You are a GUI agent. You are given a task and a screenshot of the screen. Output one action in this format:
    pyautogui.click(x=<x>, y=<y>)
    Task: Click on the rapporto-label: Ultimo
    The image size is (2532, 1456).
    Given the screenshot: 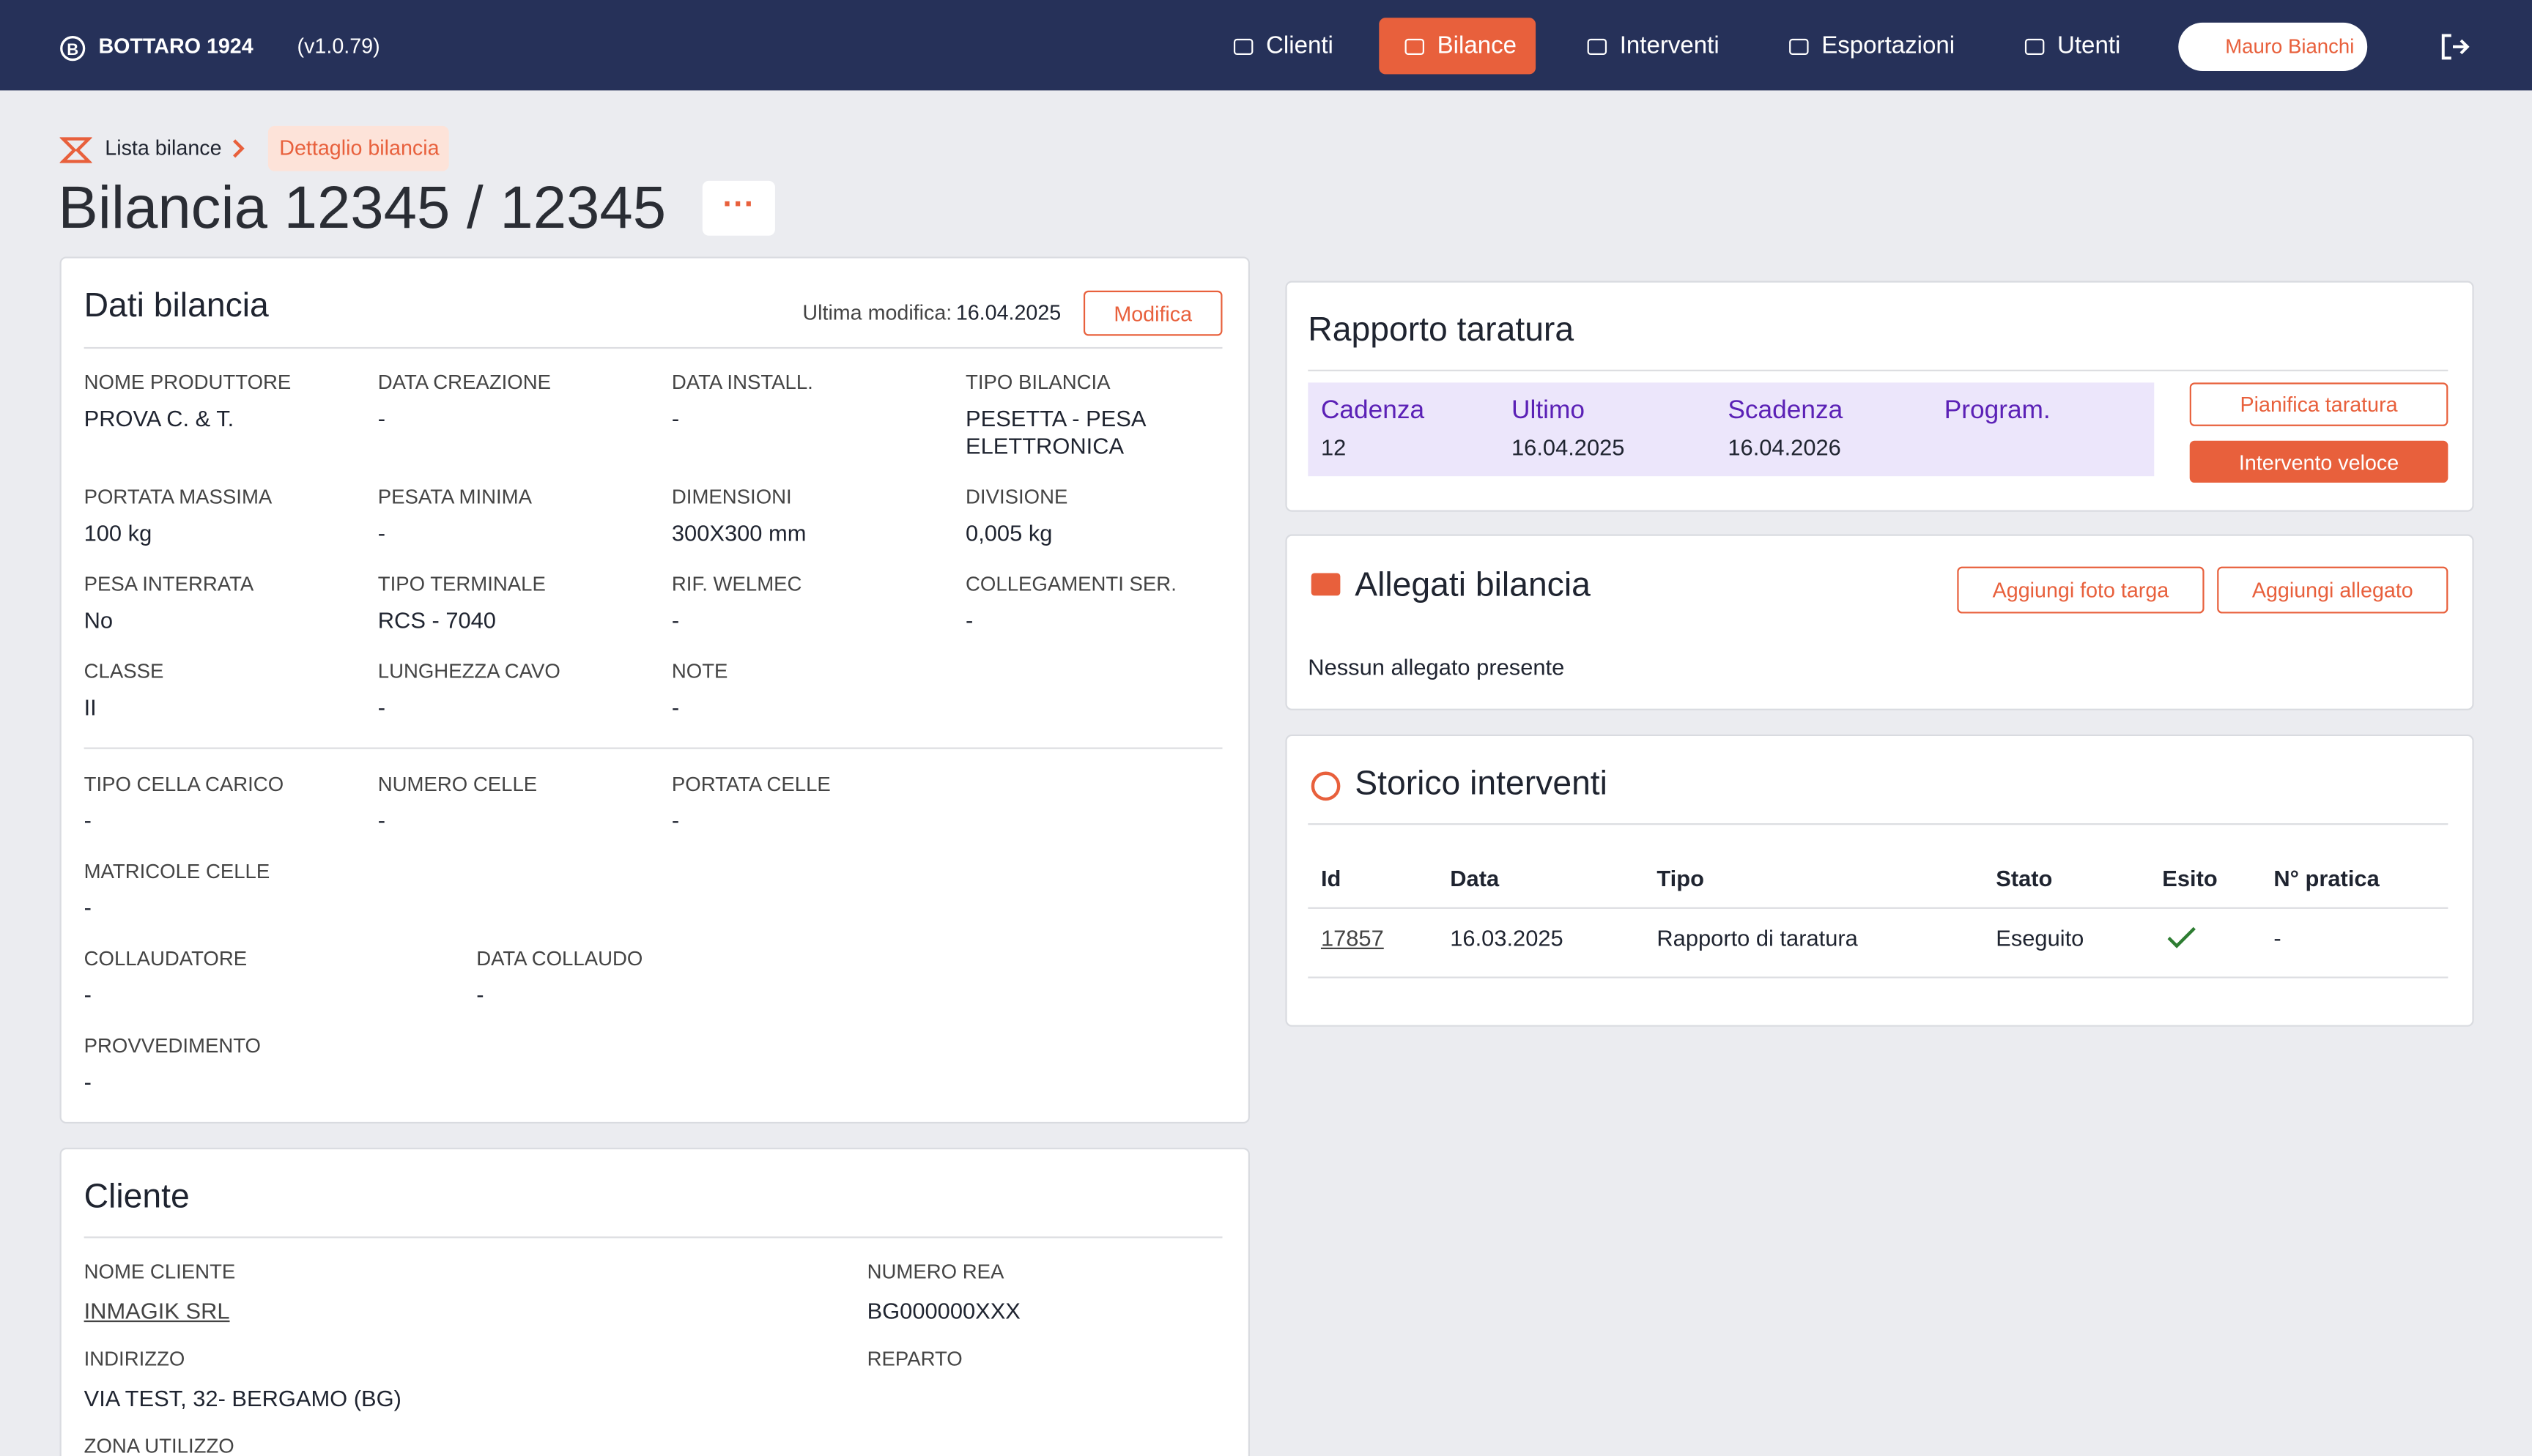 What is the action you would take?
    pyautogui.click(x=1548, y=411)
    